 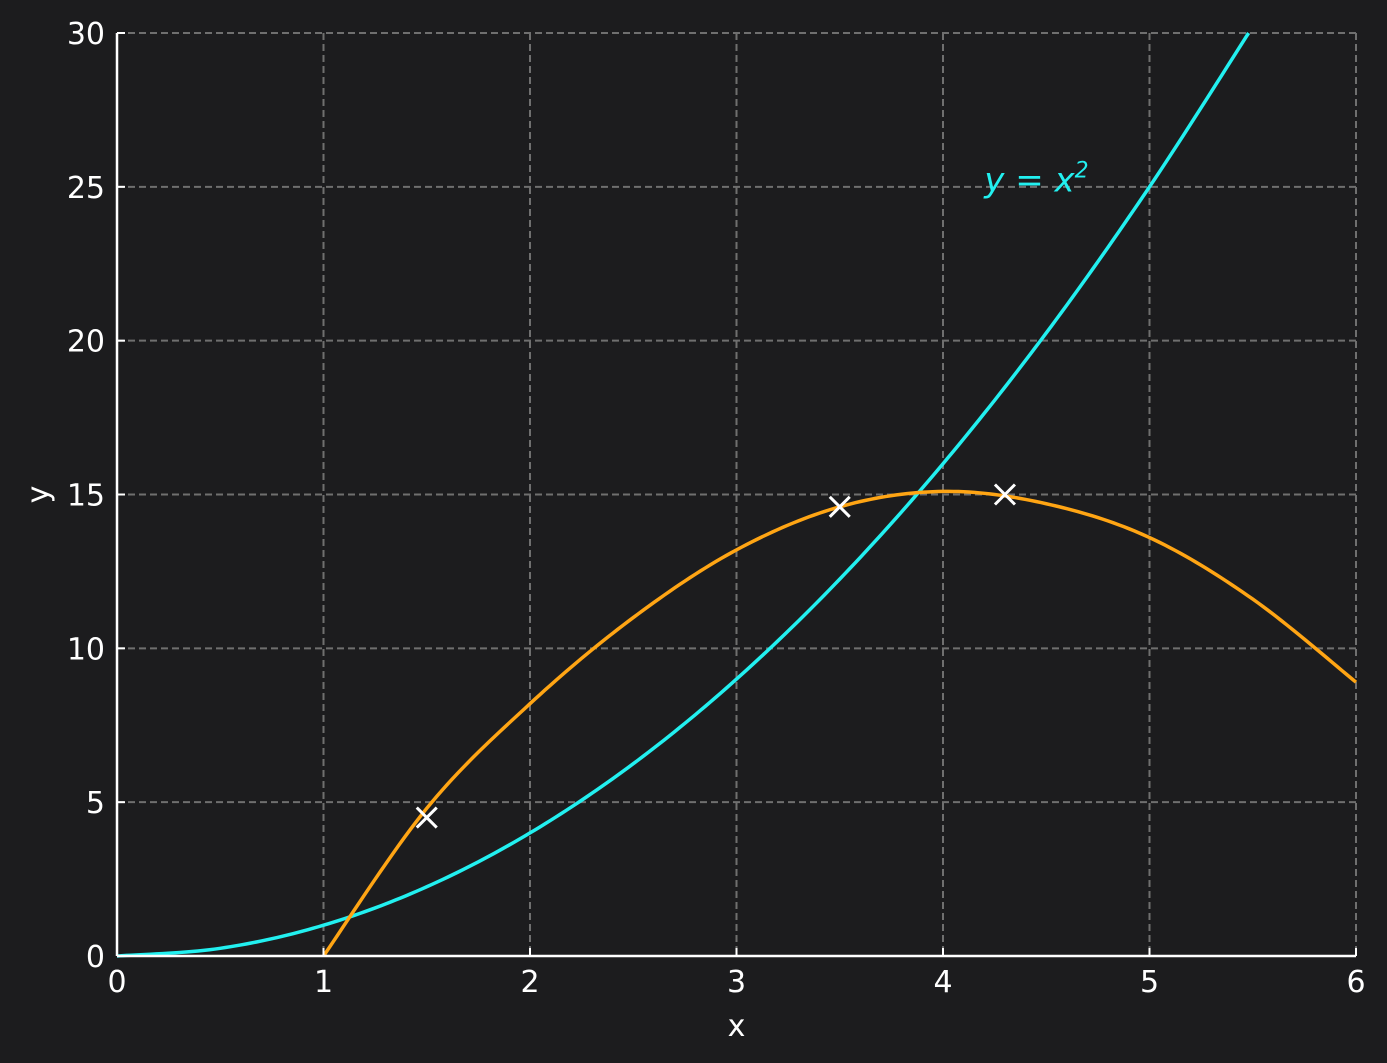 I want to click on y-tick-label: 15, so click(x=86, y=496).